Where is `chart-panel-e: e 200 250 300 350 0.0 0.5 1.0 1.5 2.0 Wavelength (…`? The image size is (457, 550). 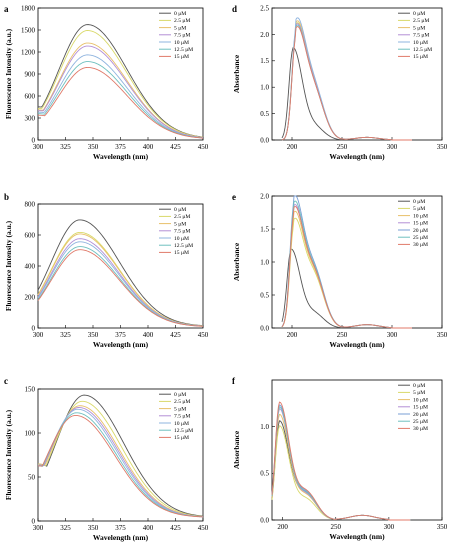
chart-panel-e: e 200 250 300 350 0.0 0.5 1.0 1.5 2.0 Wavelength (… is located at coordinates (340, 270).